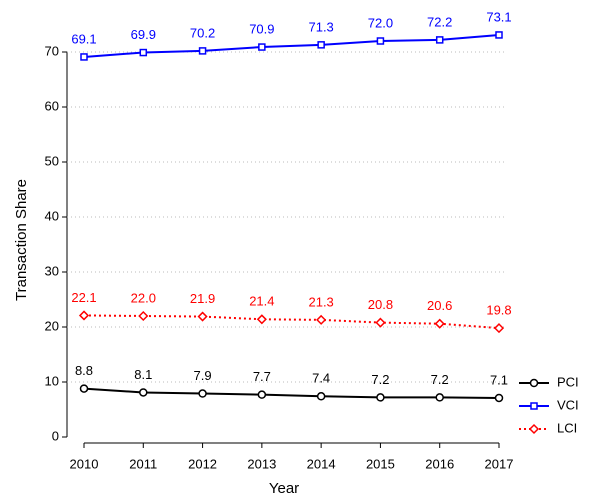 The image size is (589, 499). Describe the element at coordinates (380, 463) in the screenshot. I see `x-tick-label: 2015` at that location.